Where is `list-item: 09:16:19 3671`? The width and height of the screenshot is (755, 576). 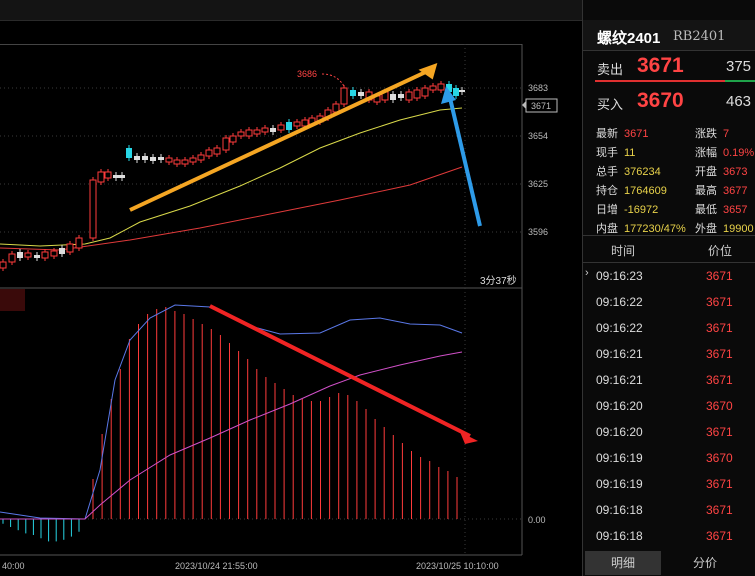 list-item: 09:16:19 3671 is located at coordinates (669, 484).